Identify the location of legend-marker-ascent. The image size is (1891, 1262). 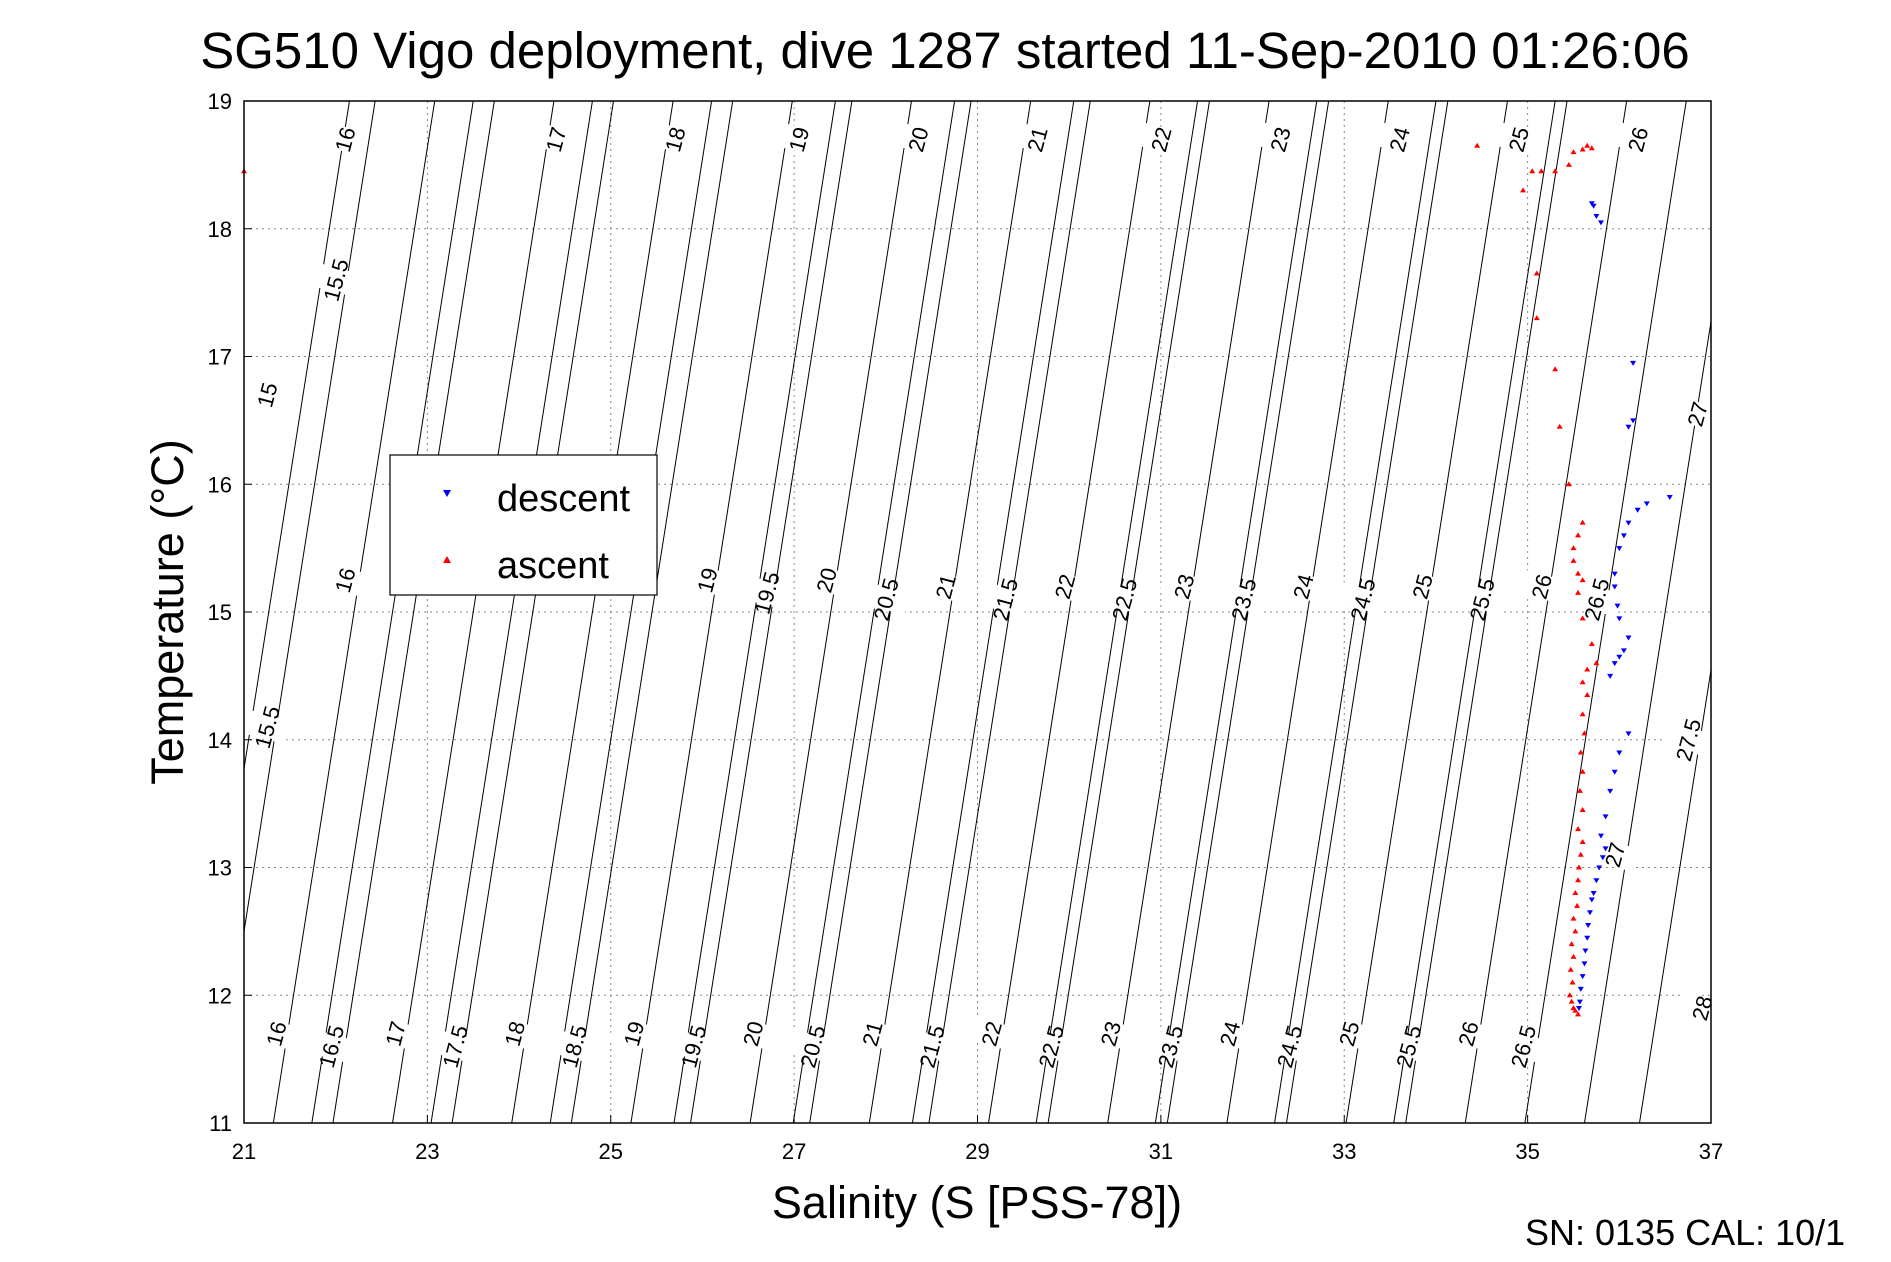
(447, 559).